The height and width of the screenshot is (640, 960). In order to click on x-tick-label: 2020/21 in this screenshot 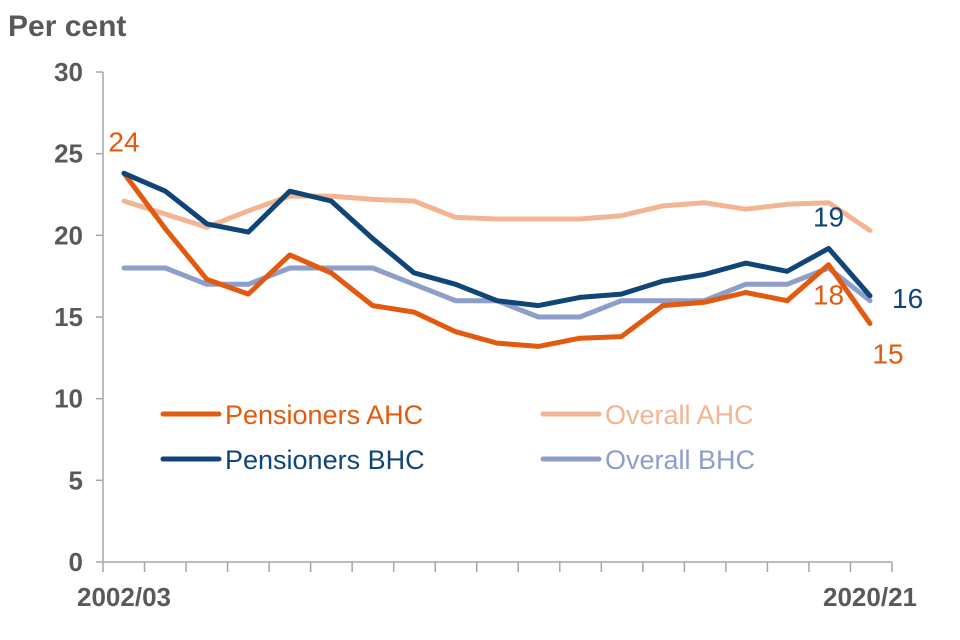, I will do `click(870, 597)`.